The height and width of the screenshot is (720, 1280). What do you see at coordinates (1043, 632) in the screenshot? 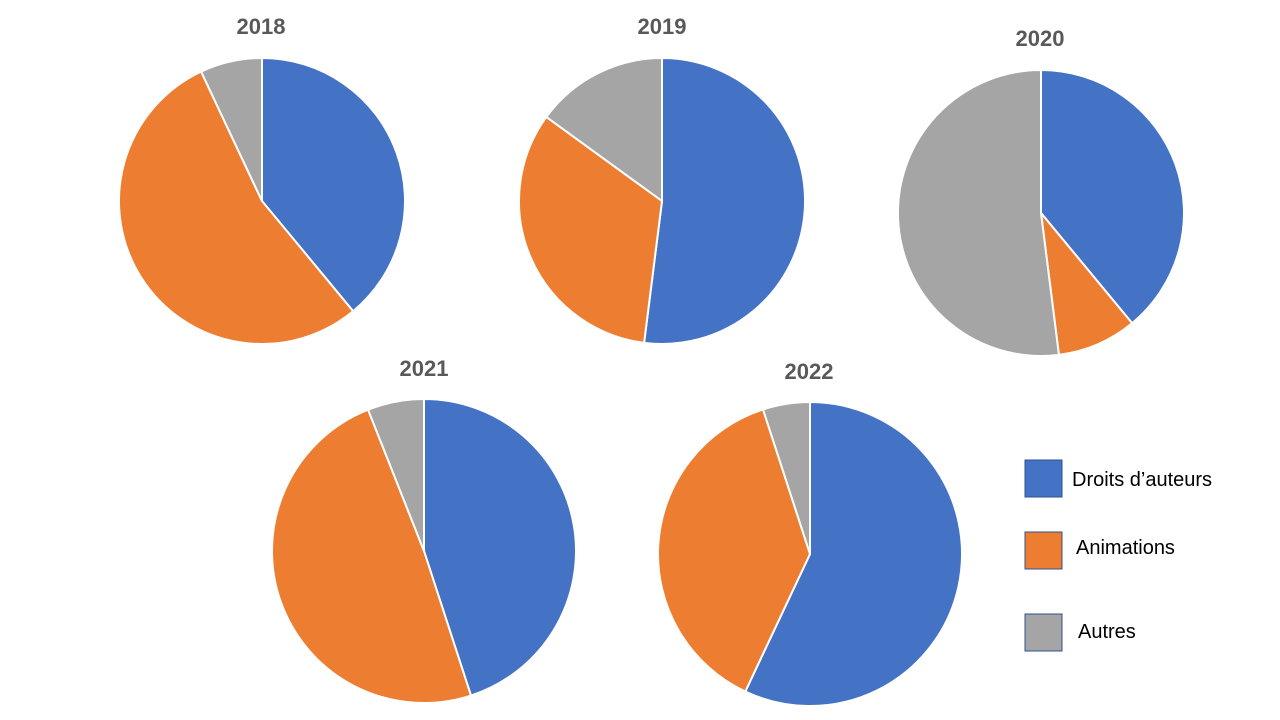
I see `legend-swatch-autres` at bounding box center [1043, 632].